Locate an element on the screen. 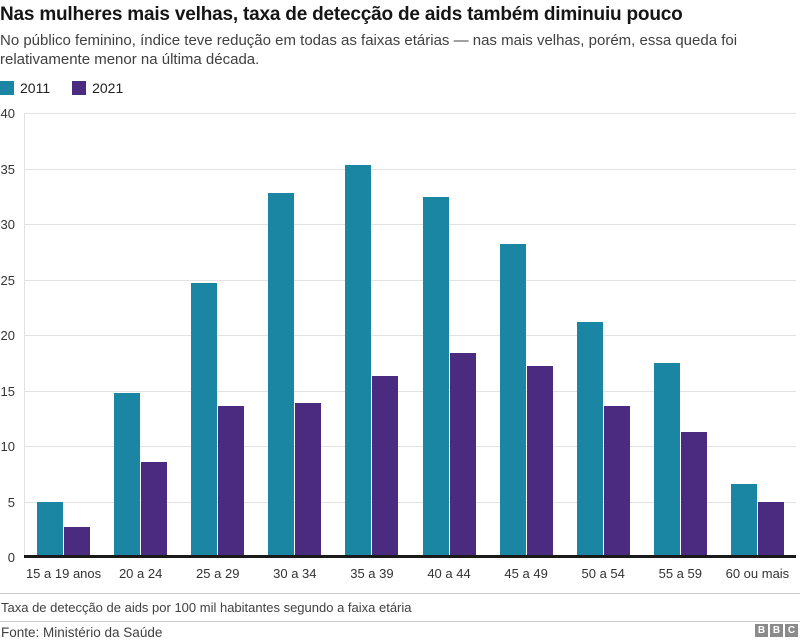 This screenshot has width=800, height=641. y-tick-label-0: 0 is located at coordinates (11, 557).